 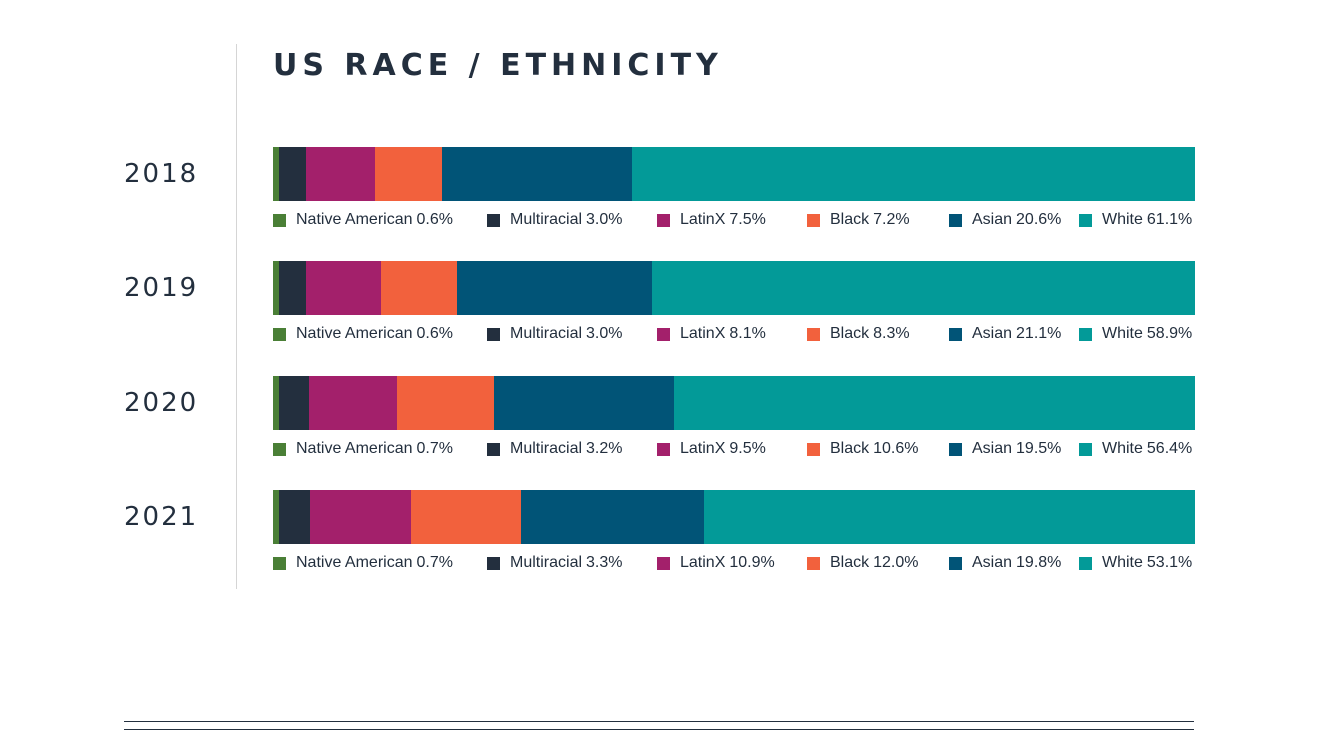 What do you see at coordinates (1039, 219) in the screenshot?
I see `data-label: 20.6%` at bounding box center [1039, 219].